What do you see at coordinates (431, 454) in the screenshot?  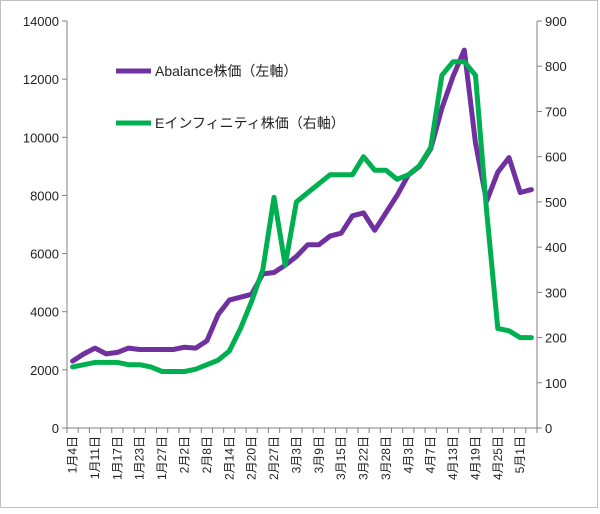 I see `x-tick-label: 4月7日` at bounding box center [431, 454].